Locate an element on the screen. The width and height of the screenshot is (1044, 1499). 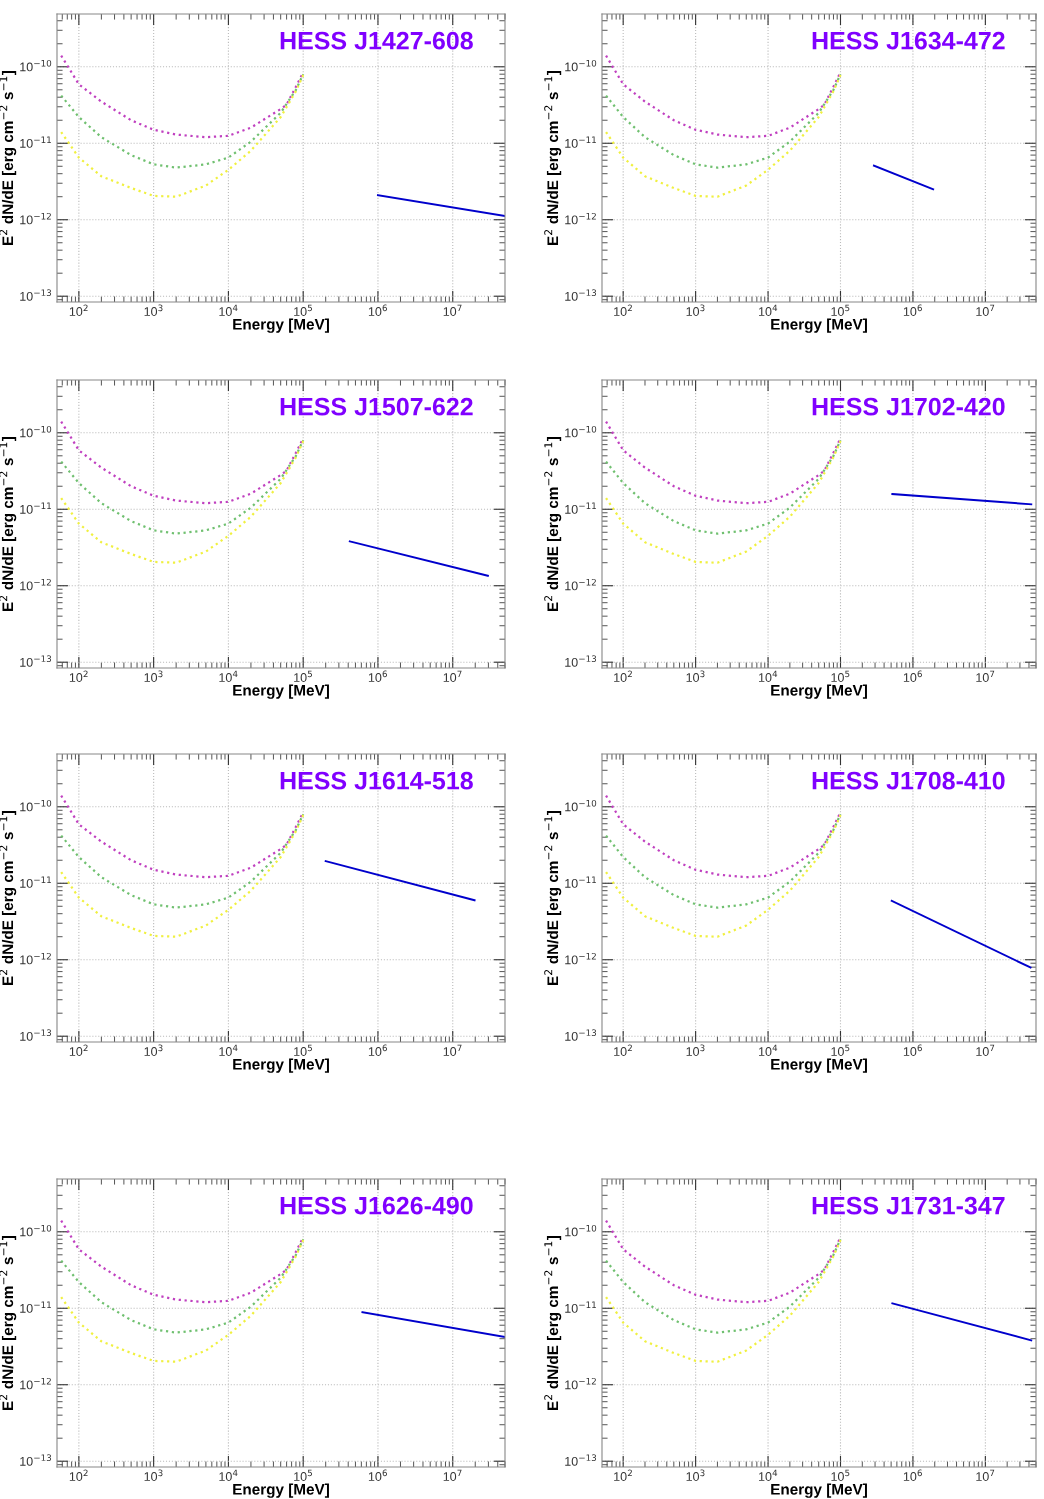
text: HESS J1702-420 is located at coordinates (908, 406).